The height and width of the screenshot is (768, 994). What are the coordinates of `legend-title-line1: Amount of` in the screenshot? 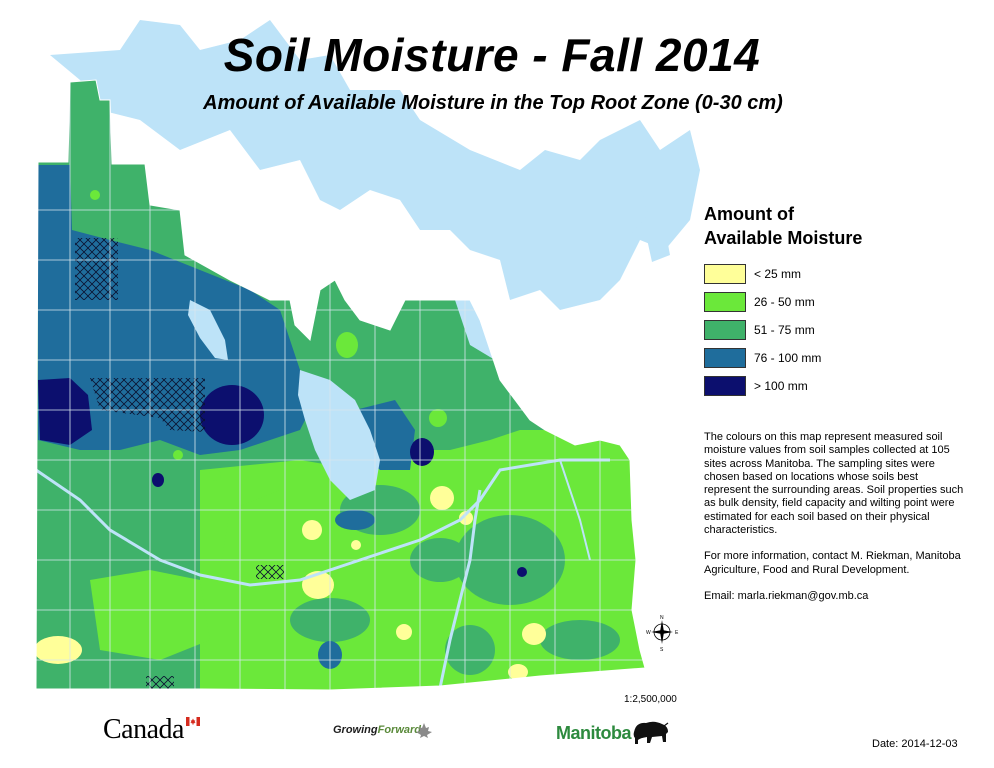 It's located at (749, 214).